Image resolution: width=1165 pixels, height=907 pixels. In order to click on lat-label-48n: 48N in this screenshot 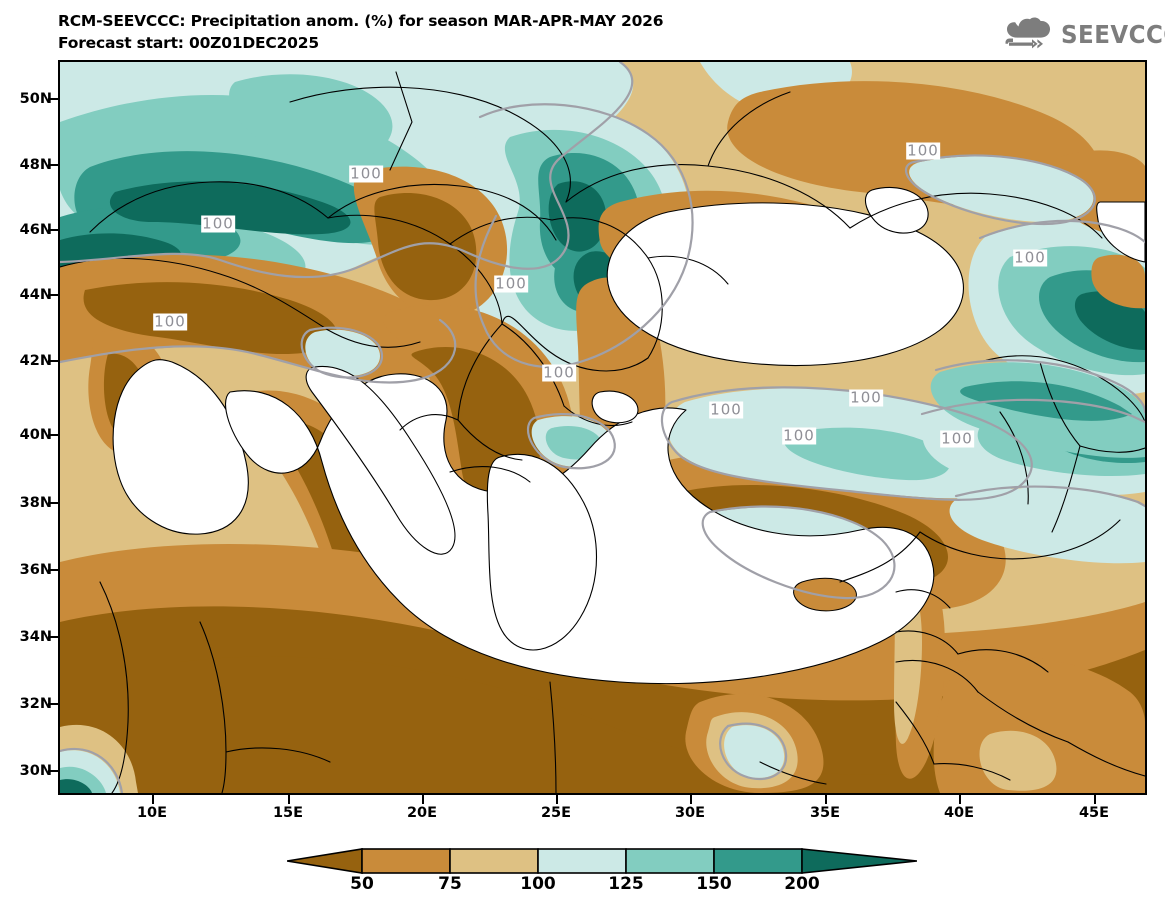, I will do `click(35, 165)`.